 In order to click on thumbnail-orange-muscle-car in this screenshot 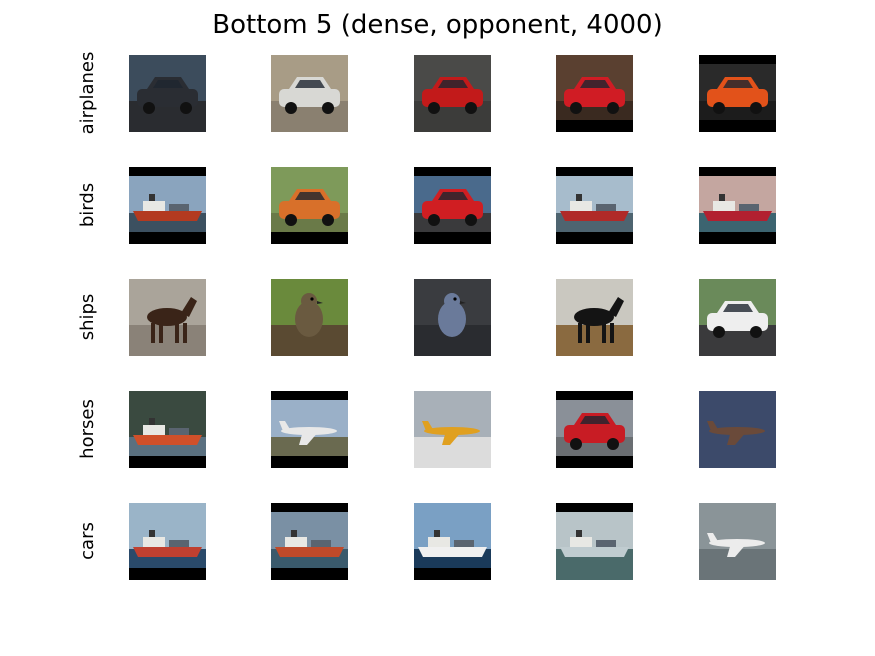, I will do `click(309, 205)`.